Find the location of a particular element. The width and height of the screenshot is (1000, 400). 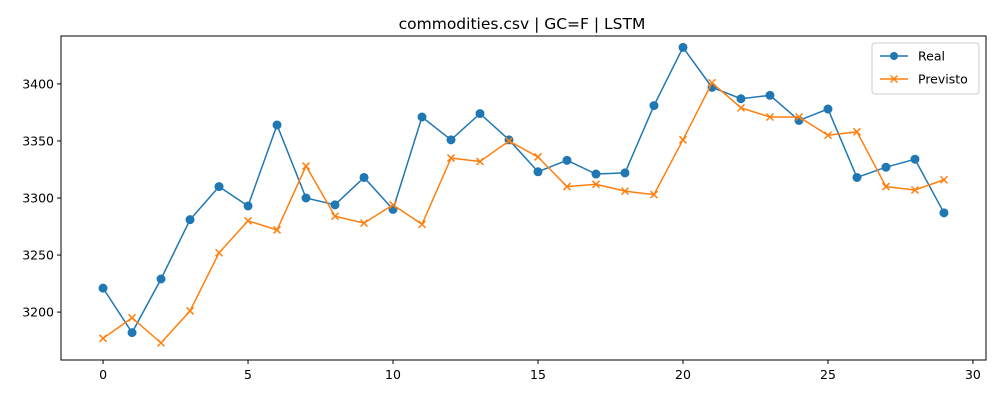

x-tick-label: 25 is located at coordinates (828, 374).